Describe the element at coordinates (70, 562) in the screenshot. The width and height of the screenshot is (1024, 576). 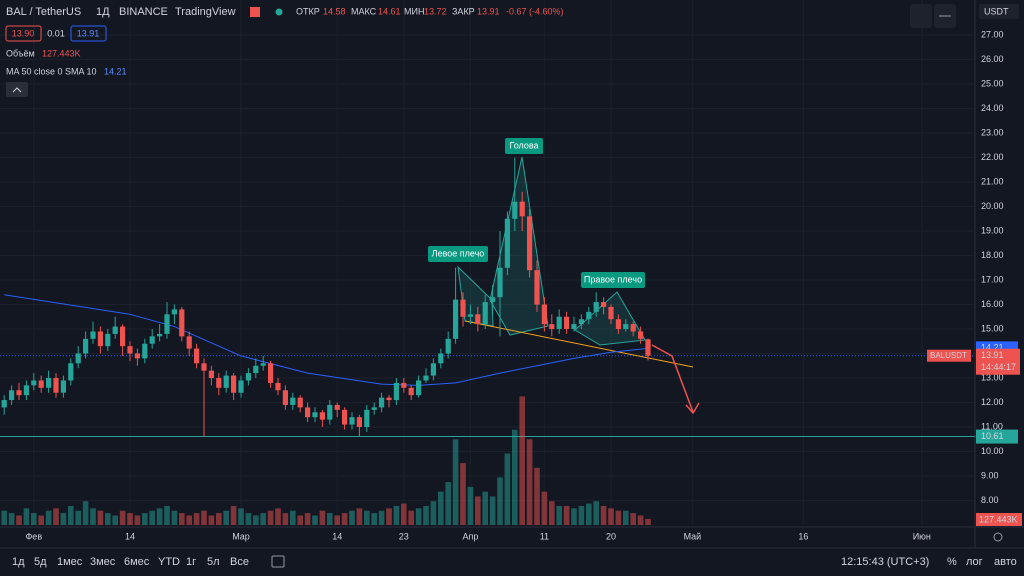
I see `range-button: 1мес` at that location.